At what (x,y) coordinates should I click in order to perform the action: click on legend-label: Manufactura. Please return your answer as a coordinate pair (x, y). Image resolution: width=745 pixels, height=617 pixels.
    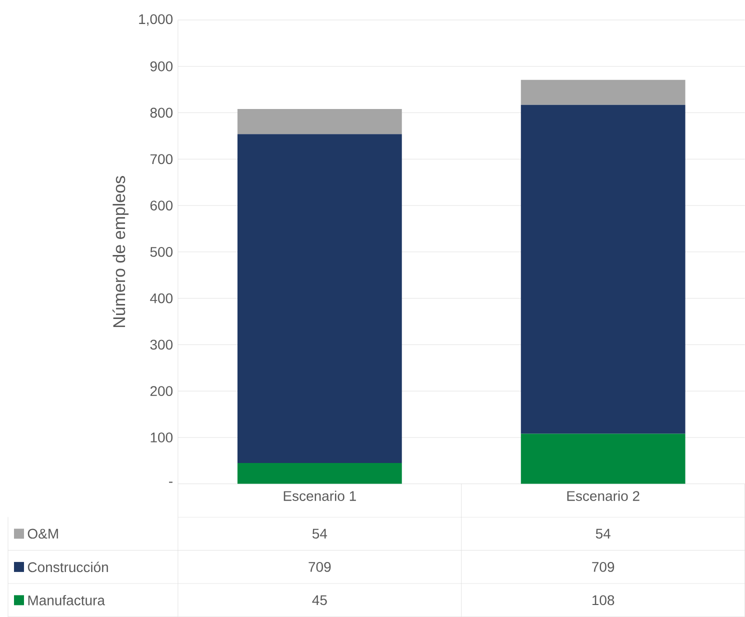
    Looking at the image, I should click on (66, 600).